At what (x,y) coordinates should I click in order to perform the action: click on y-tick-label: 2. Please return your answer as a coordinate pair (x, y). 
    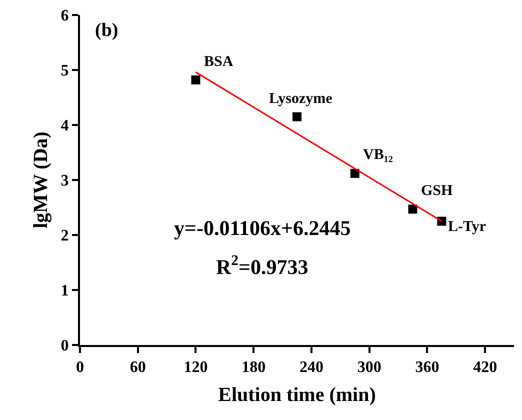
    Looking at the image, I should click on (64, 236).